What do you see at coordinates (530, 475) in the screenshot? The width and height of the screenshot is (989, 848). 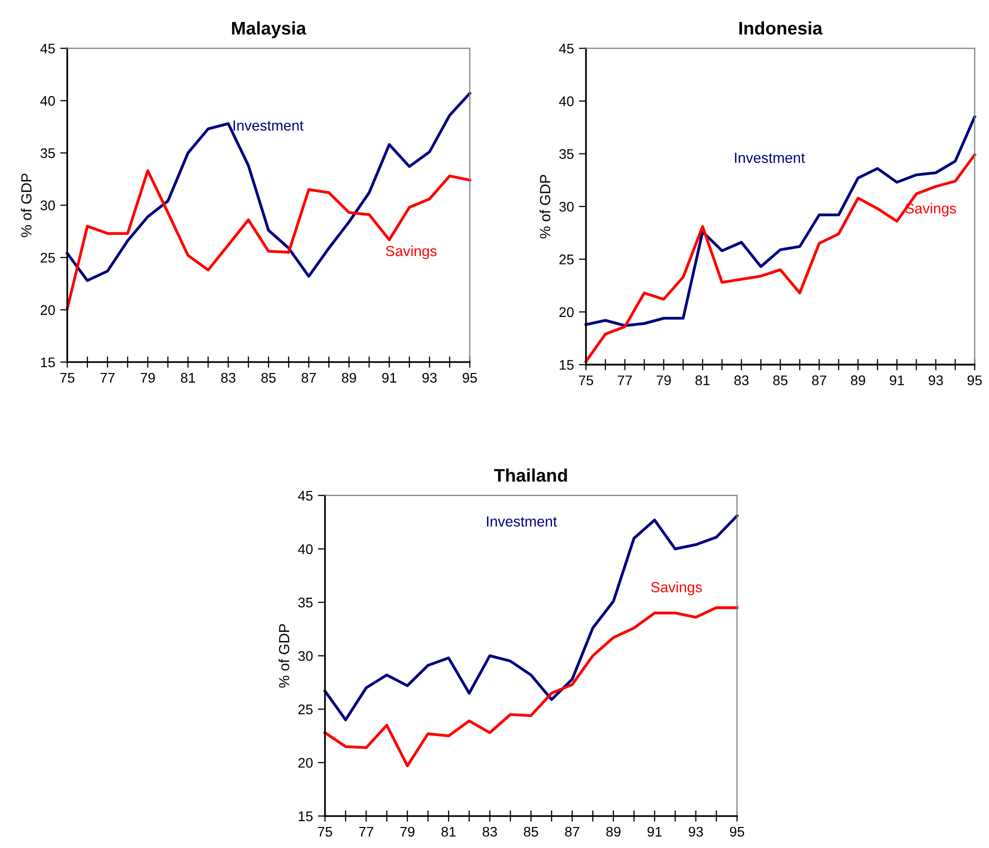 I see `chart-title: Thailand` at bounding box center [530, 475].